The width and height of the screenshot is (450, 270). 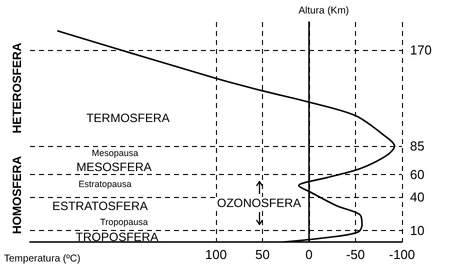 I want to click on y-tick-label: 170, so click(x=421, y=50).